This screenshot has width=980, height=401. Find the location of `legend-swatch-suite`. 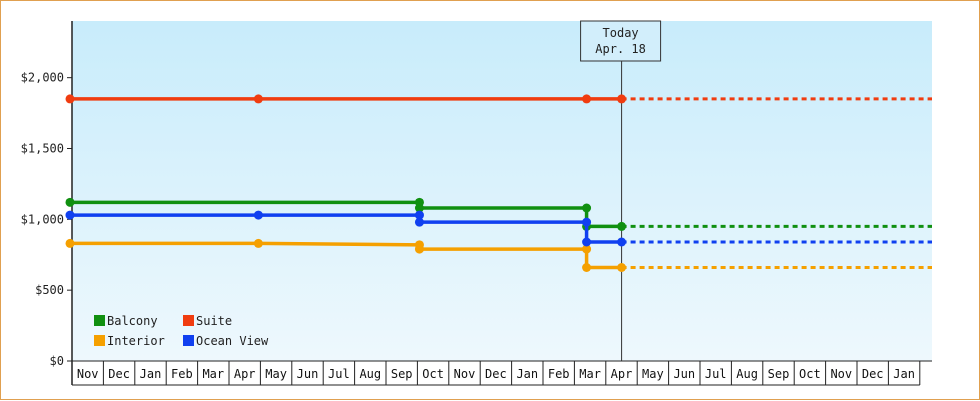

legend-swatch-suite is located at coordinates (188, 320).